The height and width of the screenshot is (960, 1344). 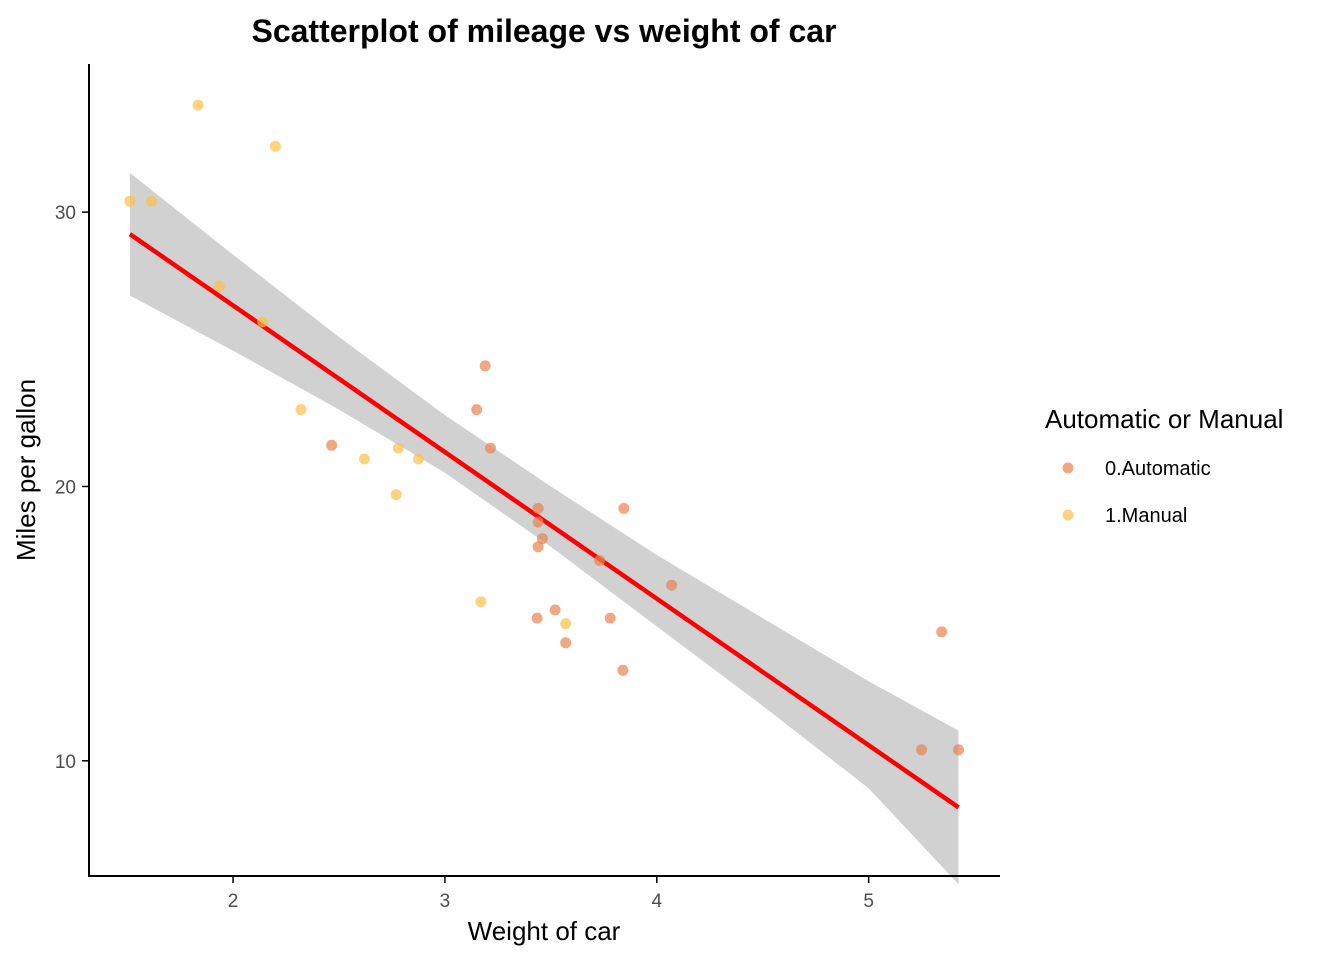 I want to click on legend-title: Automatic or Manual, so click(x=1164, y=419).